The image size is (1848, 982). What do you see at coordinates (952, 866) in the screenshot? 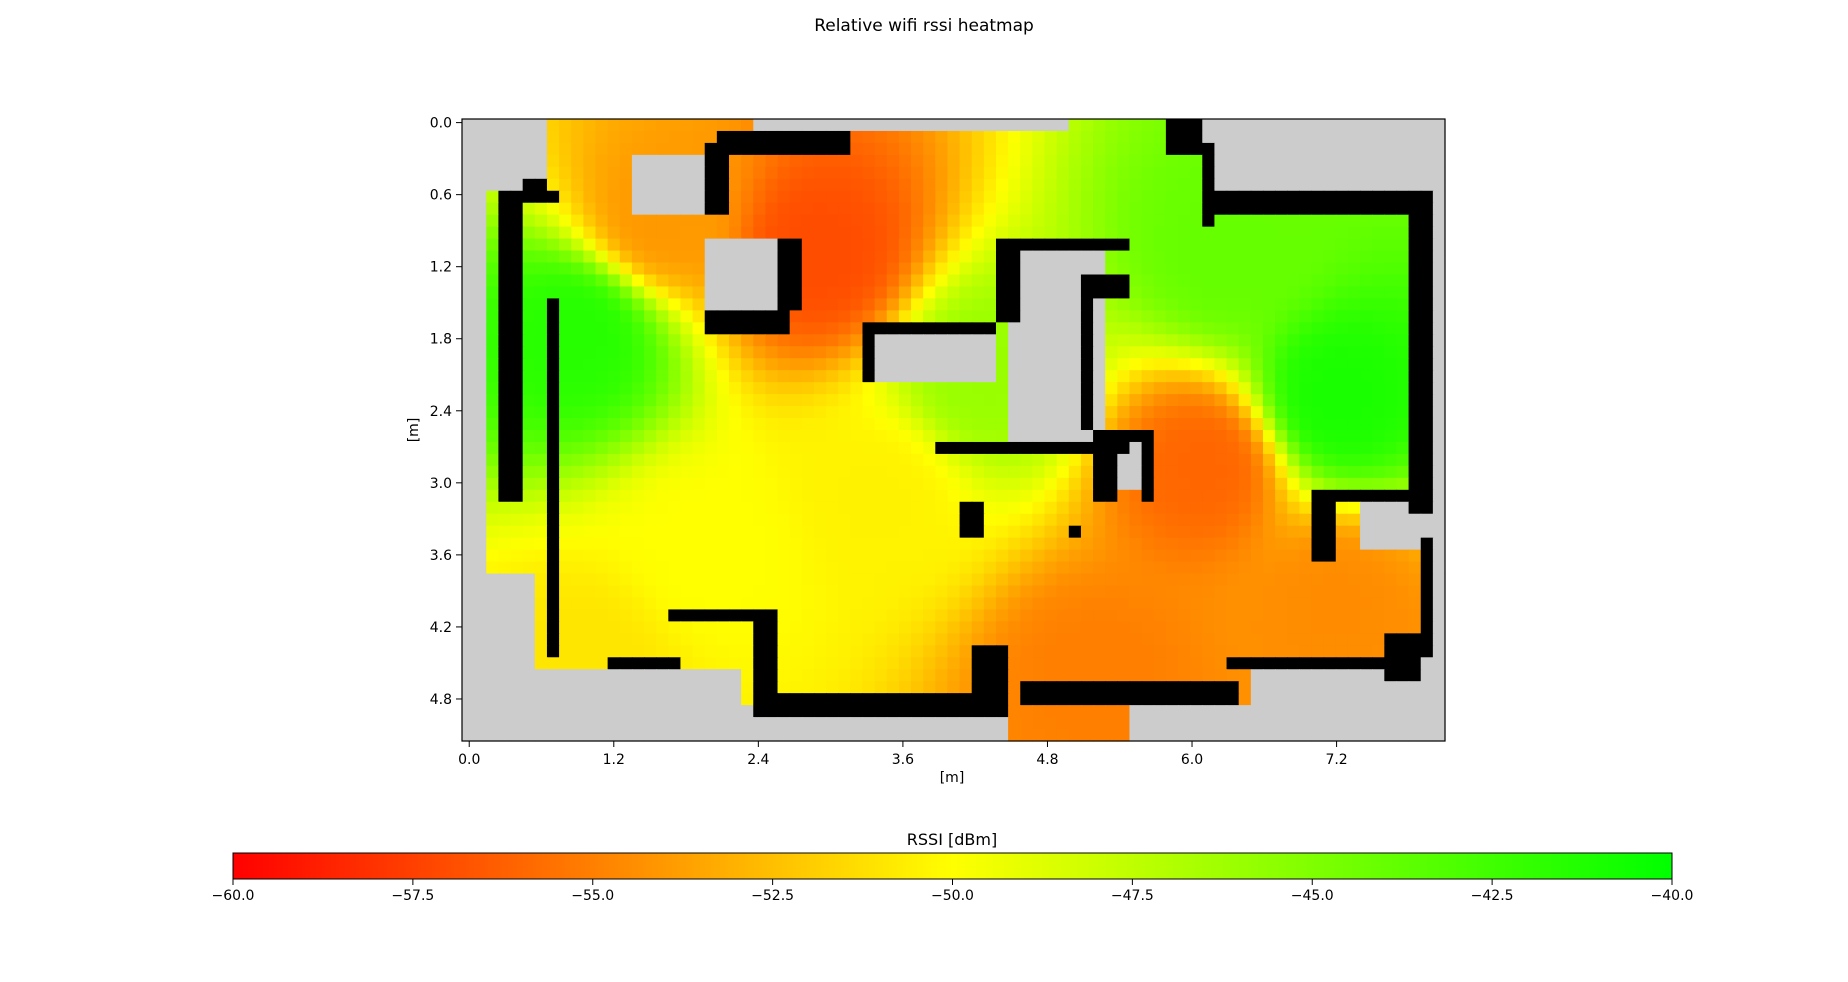
I see `colorbar` at bounding box center [952, 866].